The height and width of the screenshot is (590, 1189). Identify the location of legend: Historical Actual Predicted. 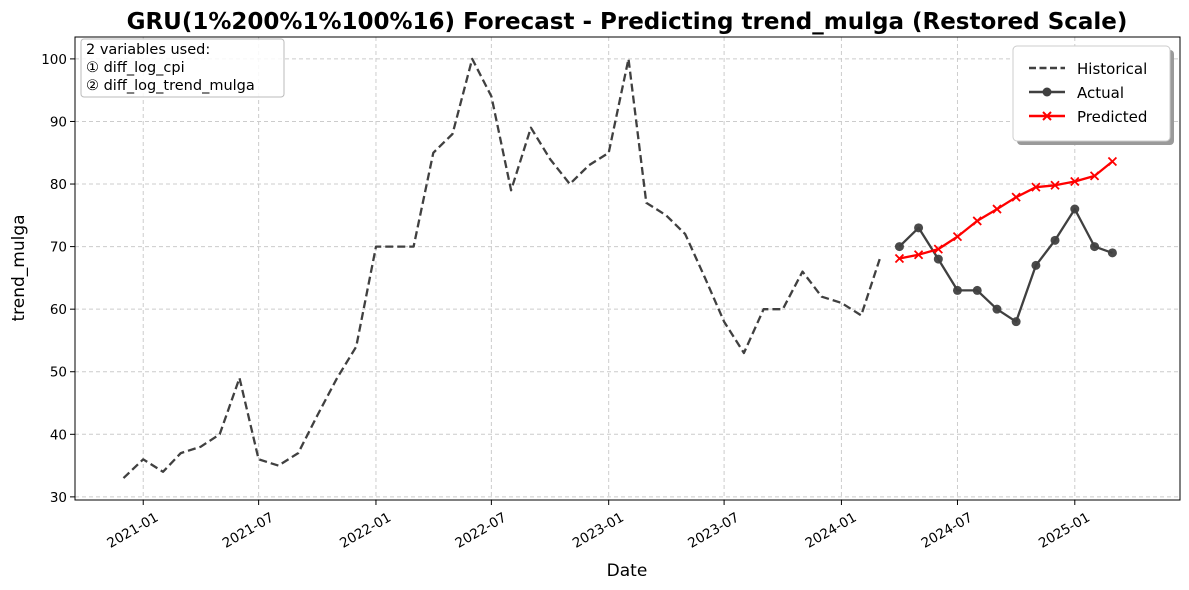
(1093, 95).